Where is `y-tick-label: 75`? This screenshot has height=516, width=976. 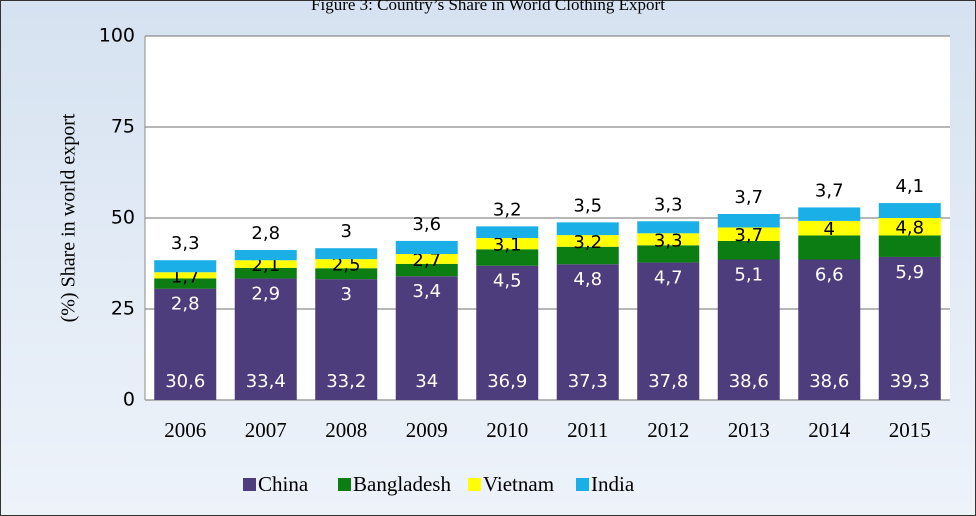
y-tick-label: 75 is located at coordinates (123, 127).